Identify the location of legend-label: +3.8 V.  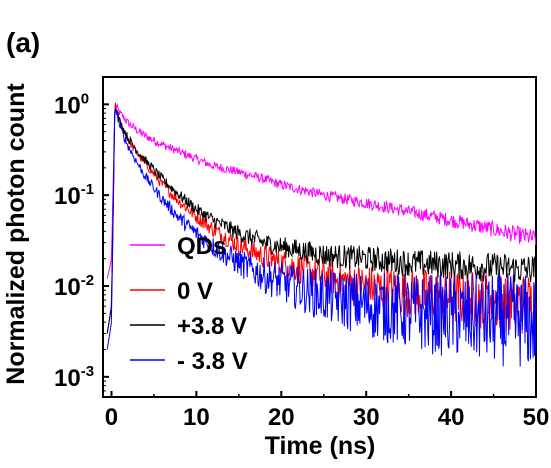
(212, 326).